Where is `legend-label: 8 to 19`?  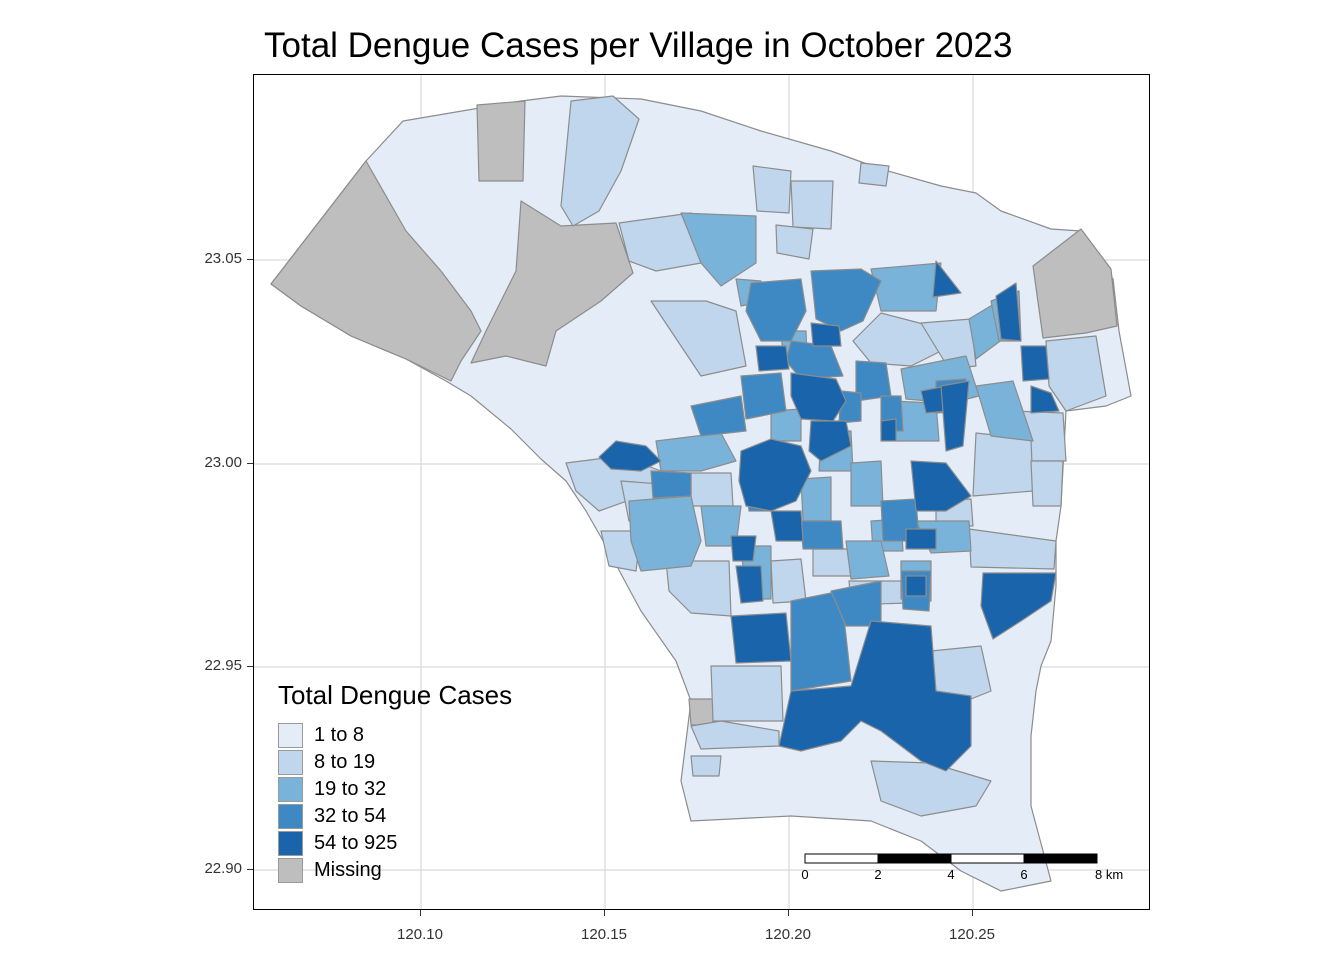
legend-label: 8 to 19 is located at coordinates (345, 762).